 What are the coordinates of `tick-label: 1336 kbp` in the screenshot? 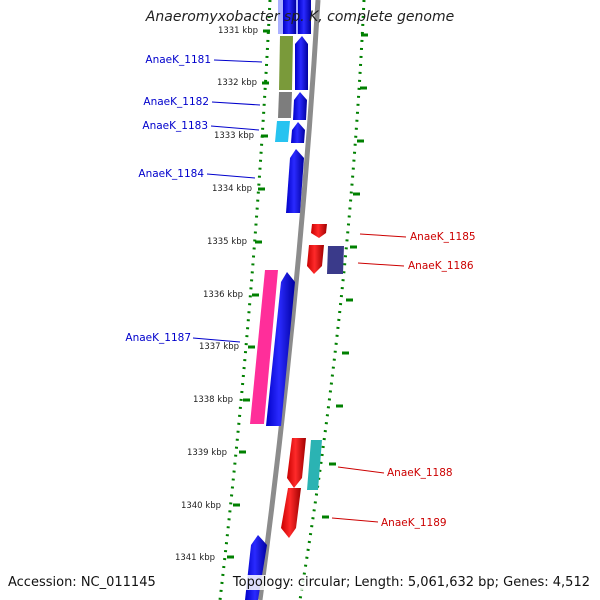 It's located at (223, 295).